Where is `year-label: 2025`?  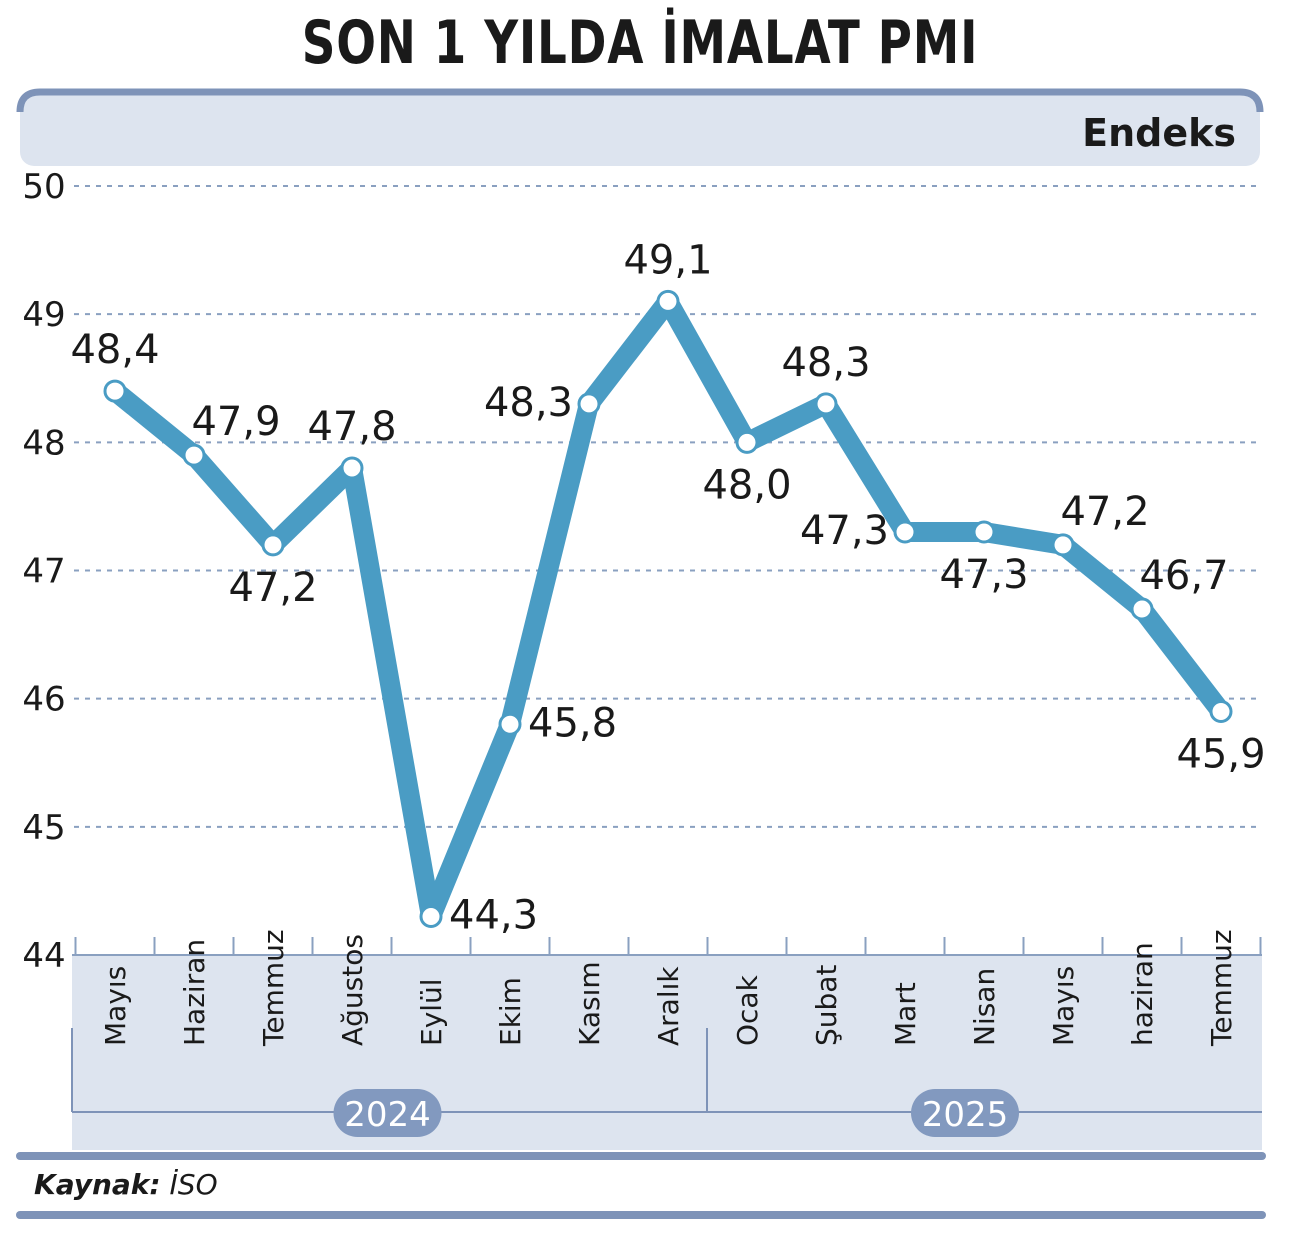 year-label: 2025 is located at coordinates (965, 1115).